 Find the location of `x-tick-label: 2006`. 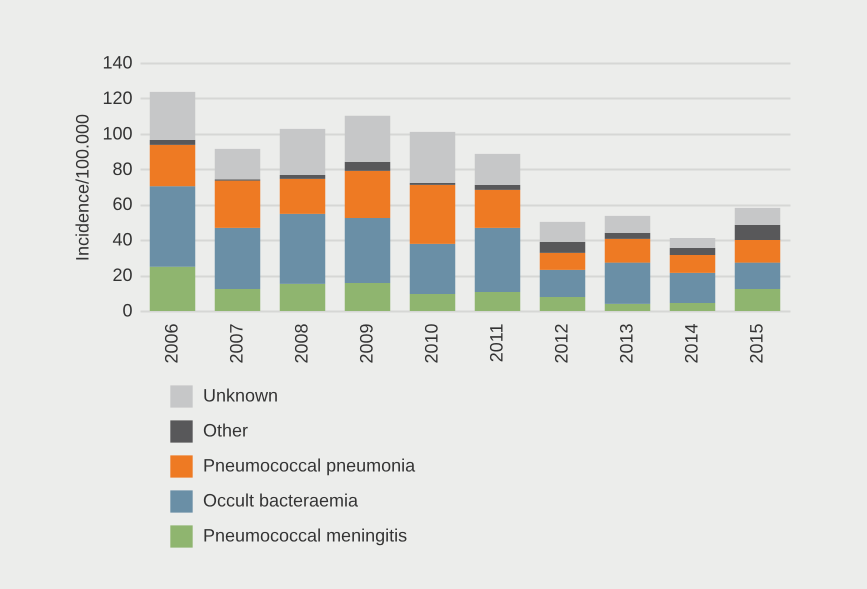

x-tick-label: 2006 is located at coordinates (172, 344).